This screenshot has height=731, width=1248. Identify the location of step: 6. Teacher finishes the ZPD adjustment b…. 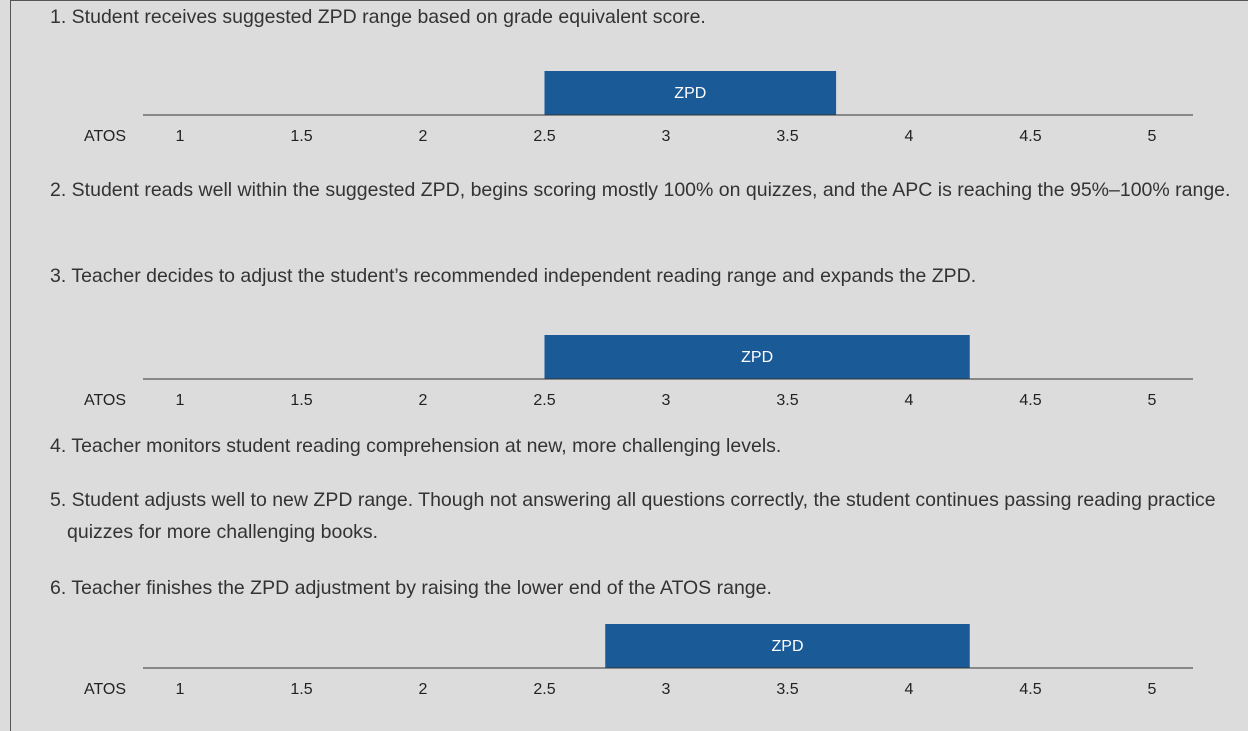
(411, 588).